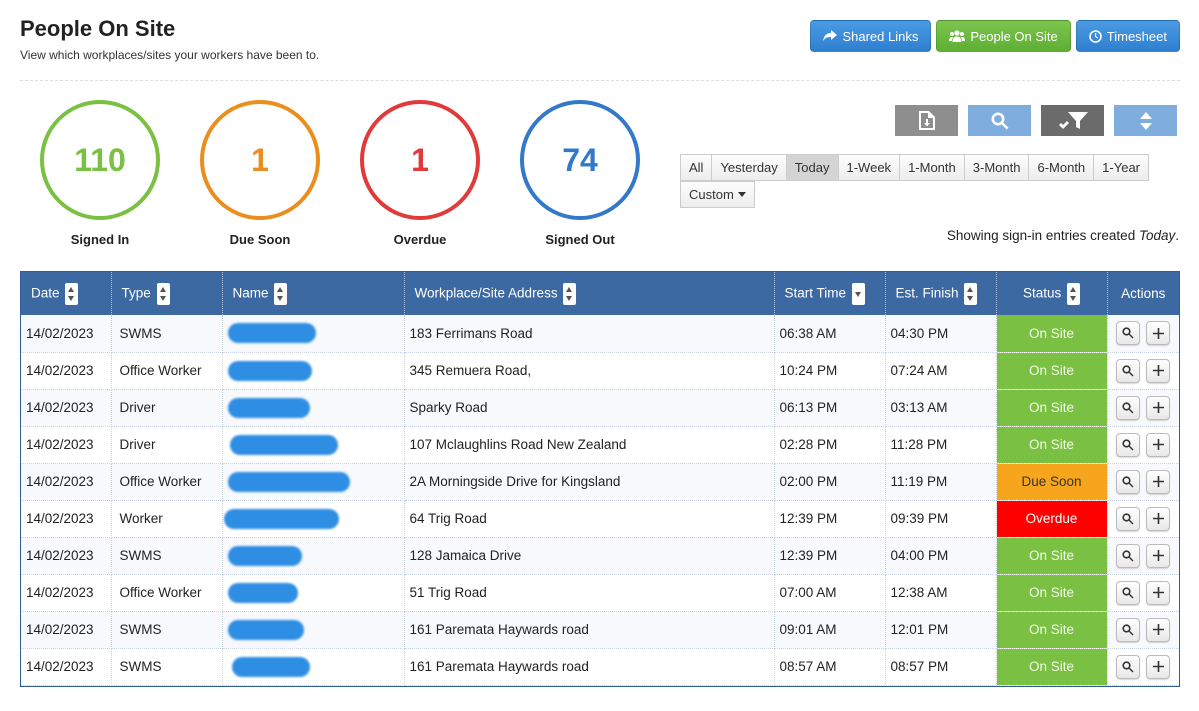 The width and height of the screenshot is (1199, 711). Describe the element at coordinates (589, 293) in the screenshot. I see `column-header-address: Workplace/Site Address` at that location.